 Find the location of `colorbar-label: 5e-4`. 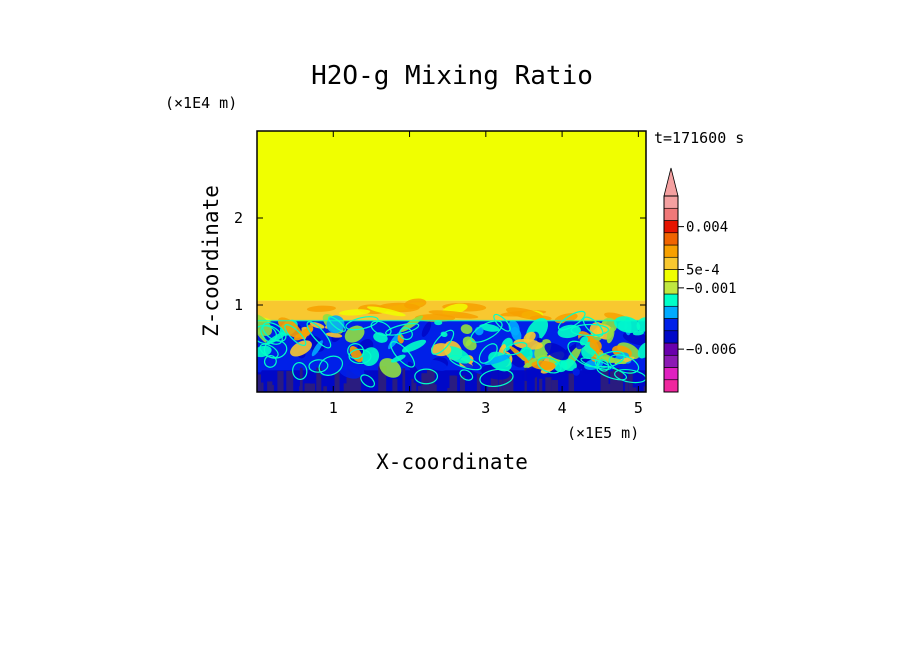

colorbar-label: 5e-4 is located at coordinates (703, 271).